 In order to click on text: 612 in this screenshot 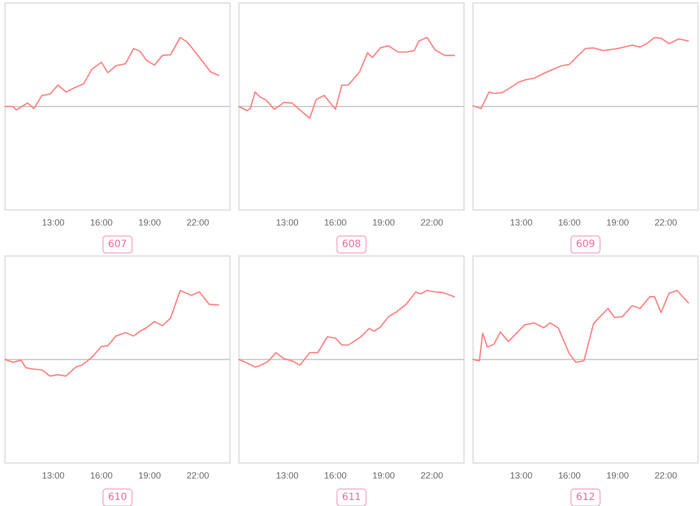, I will do `click(586, 497)`.